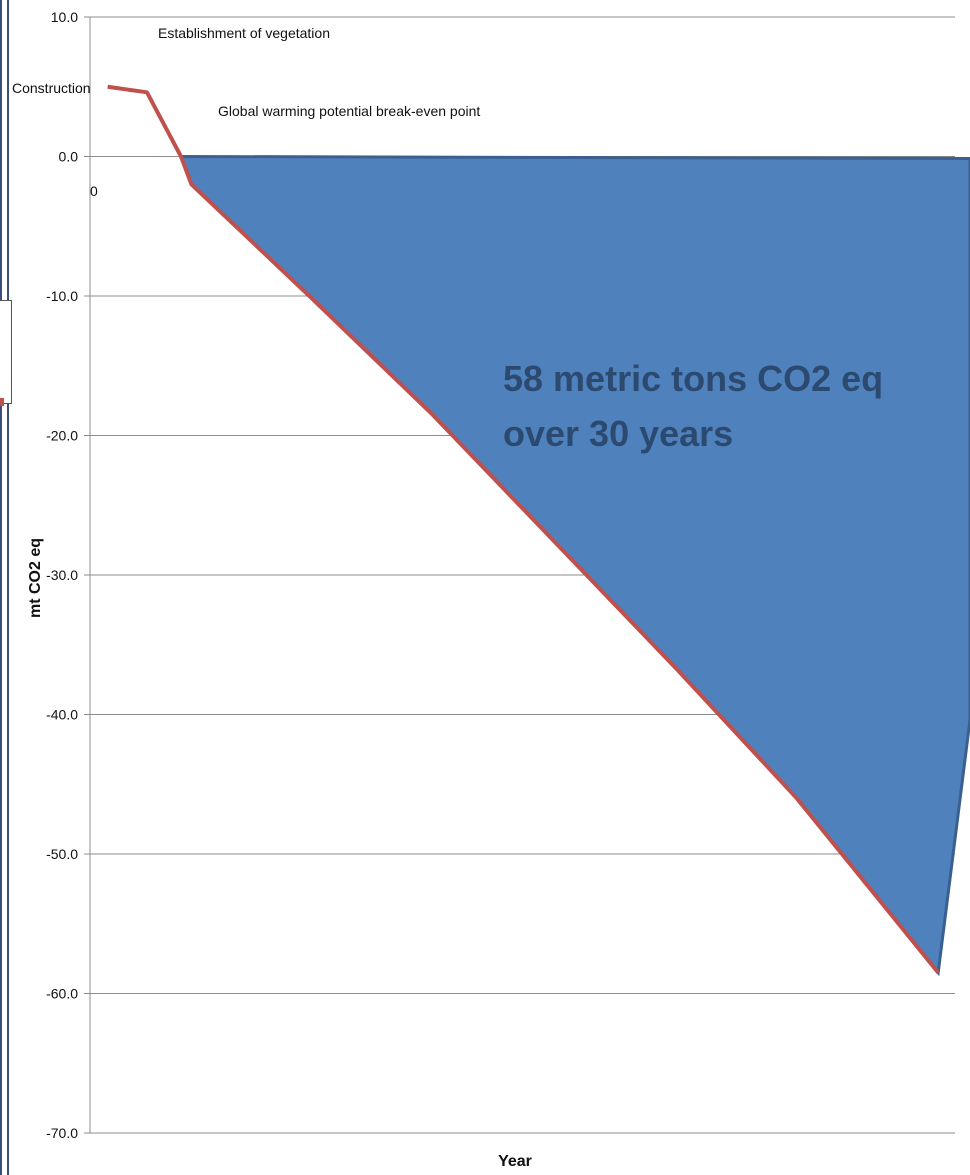 The height and width of the screenshot is (1175, 970). I want to click on y-tick-label: -20.0, so click(62, 436).